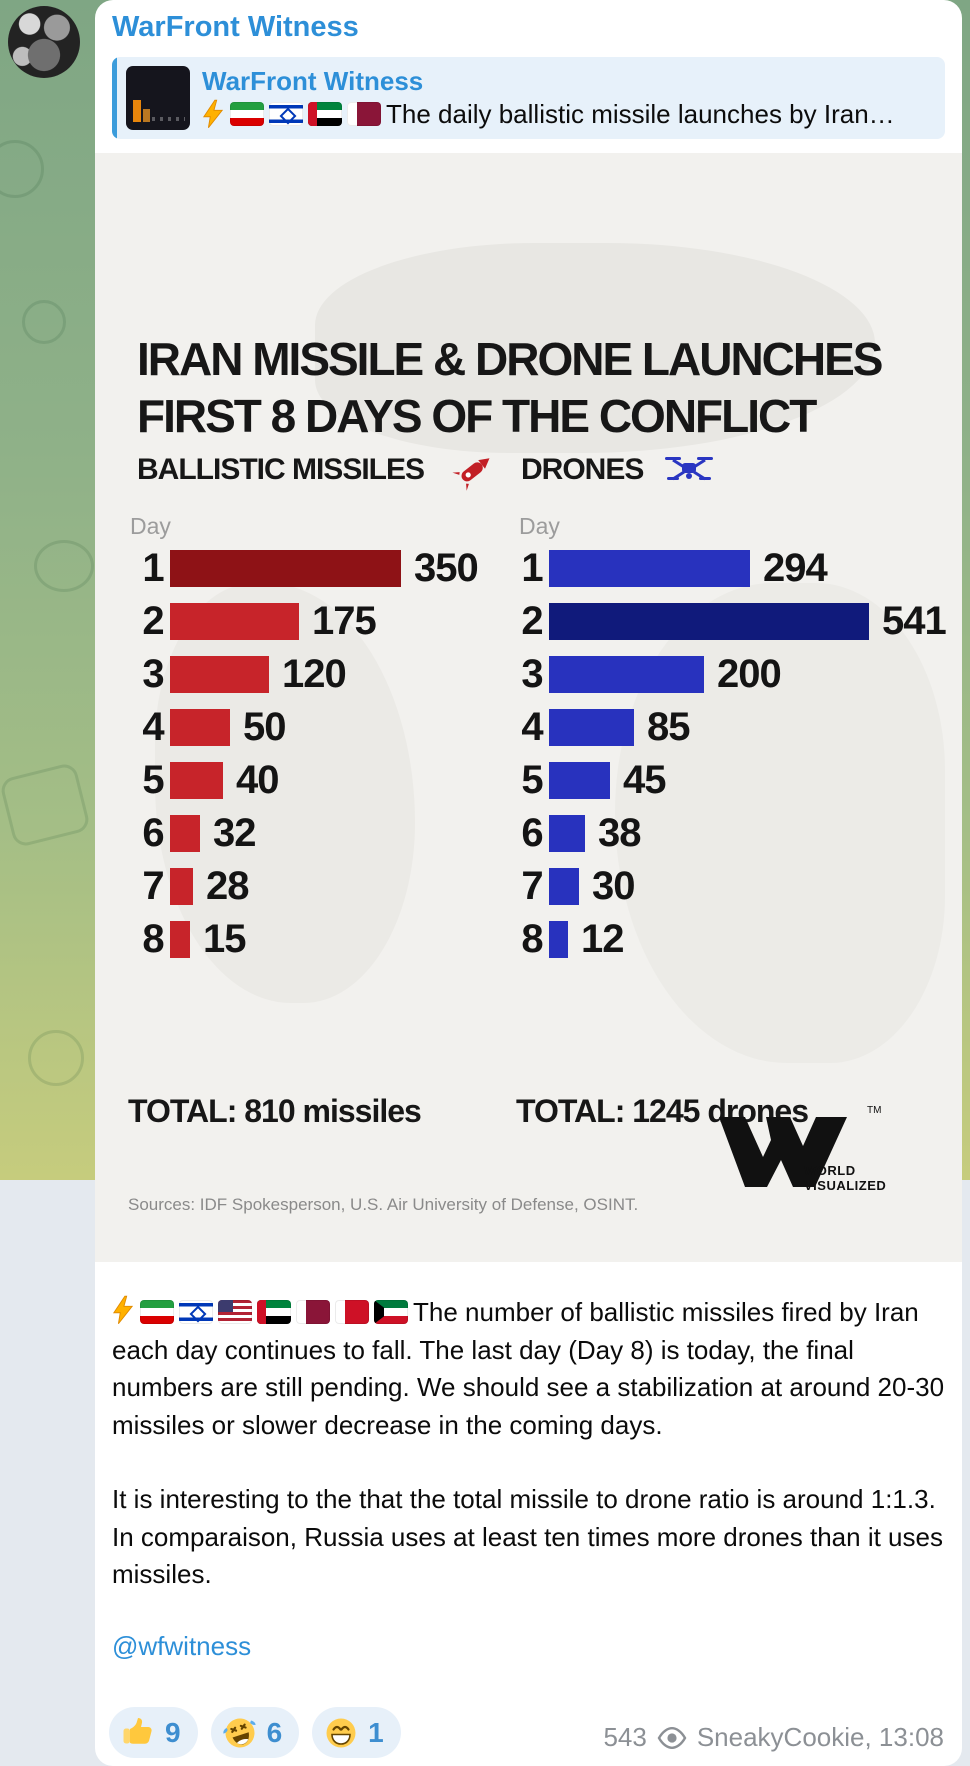 The image size is (970, 1766). Describe the element at coordinates (602, 939) in the screenshot. I see `value-label: 12` at that location.